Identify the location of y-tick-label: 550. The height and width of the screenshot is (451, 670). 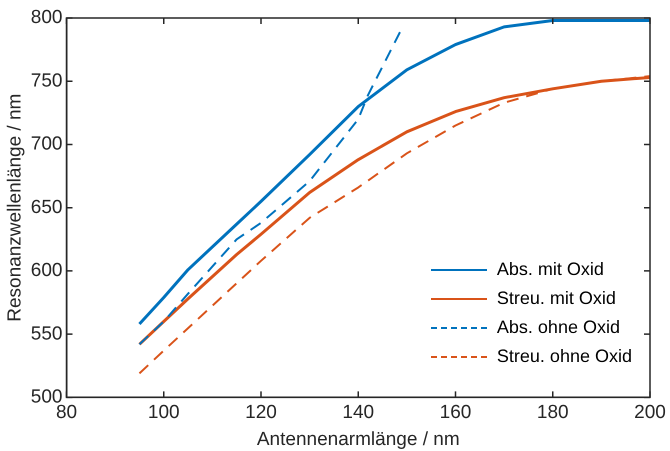
(46, 333).